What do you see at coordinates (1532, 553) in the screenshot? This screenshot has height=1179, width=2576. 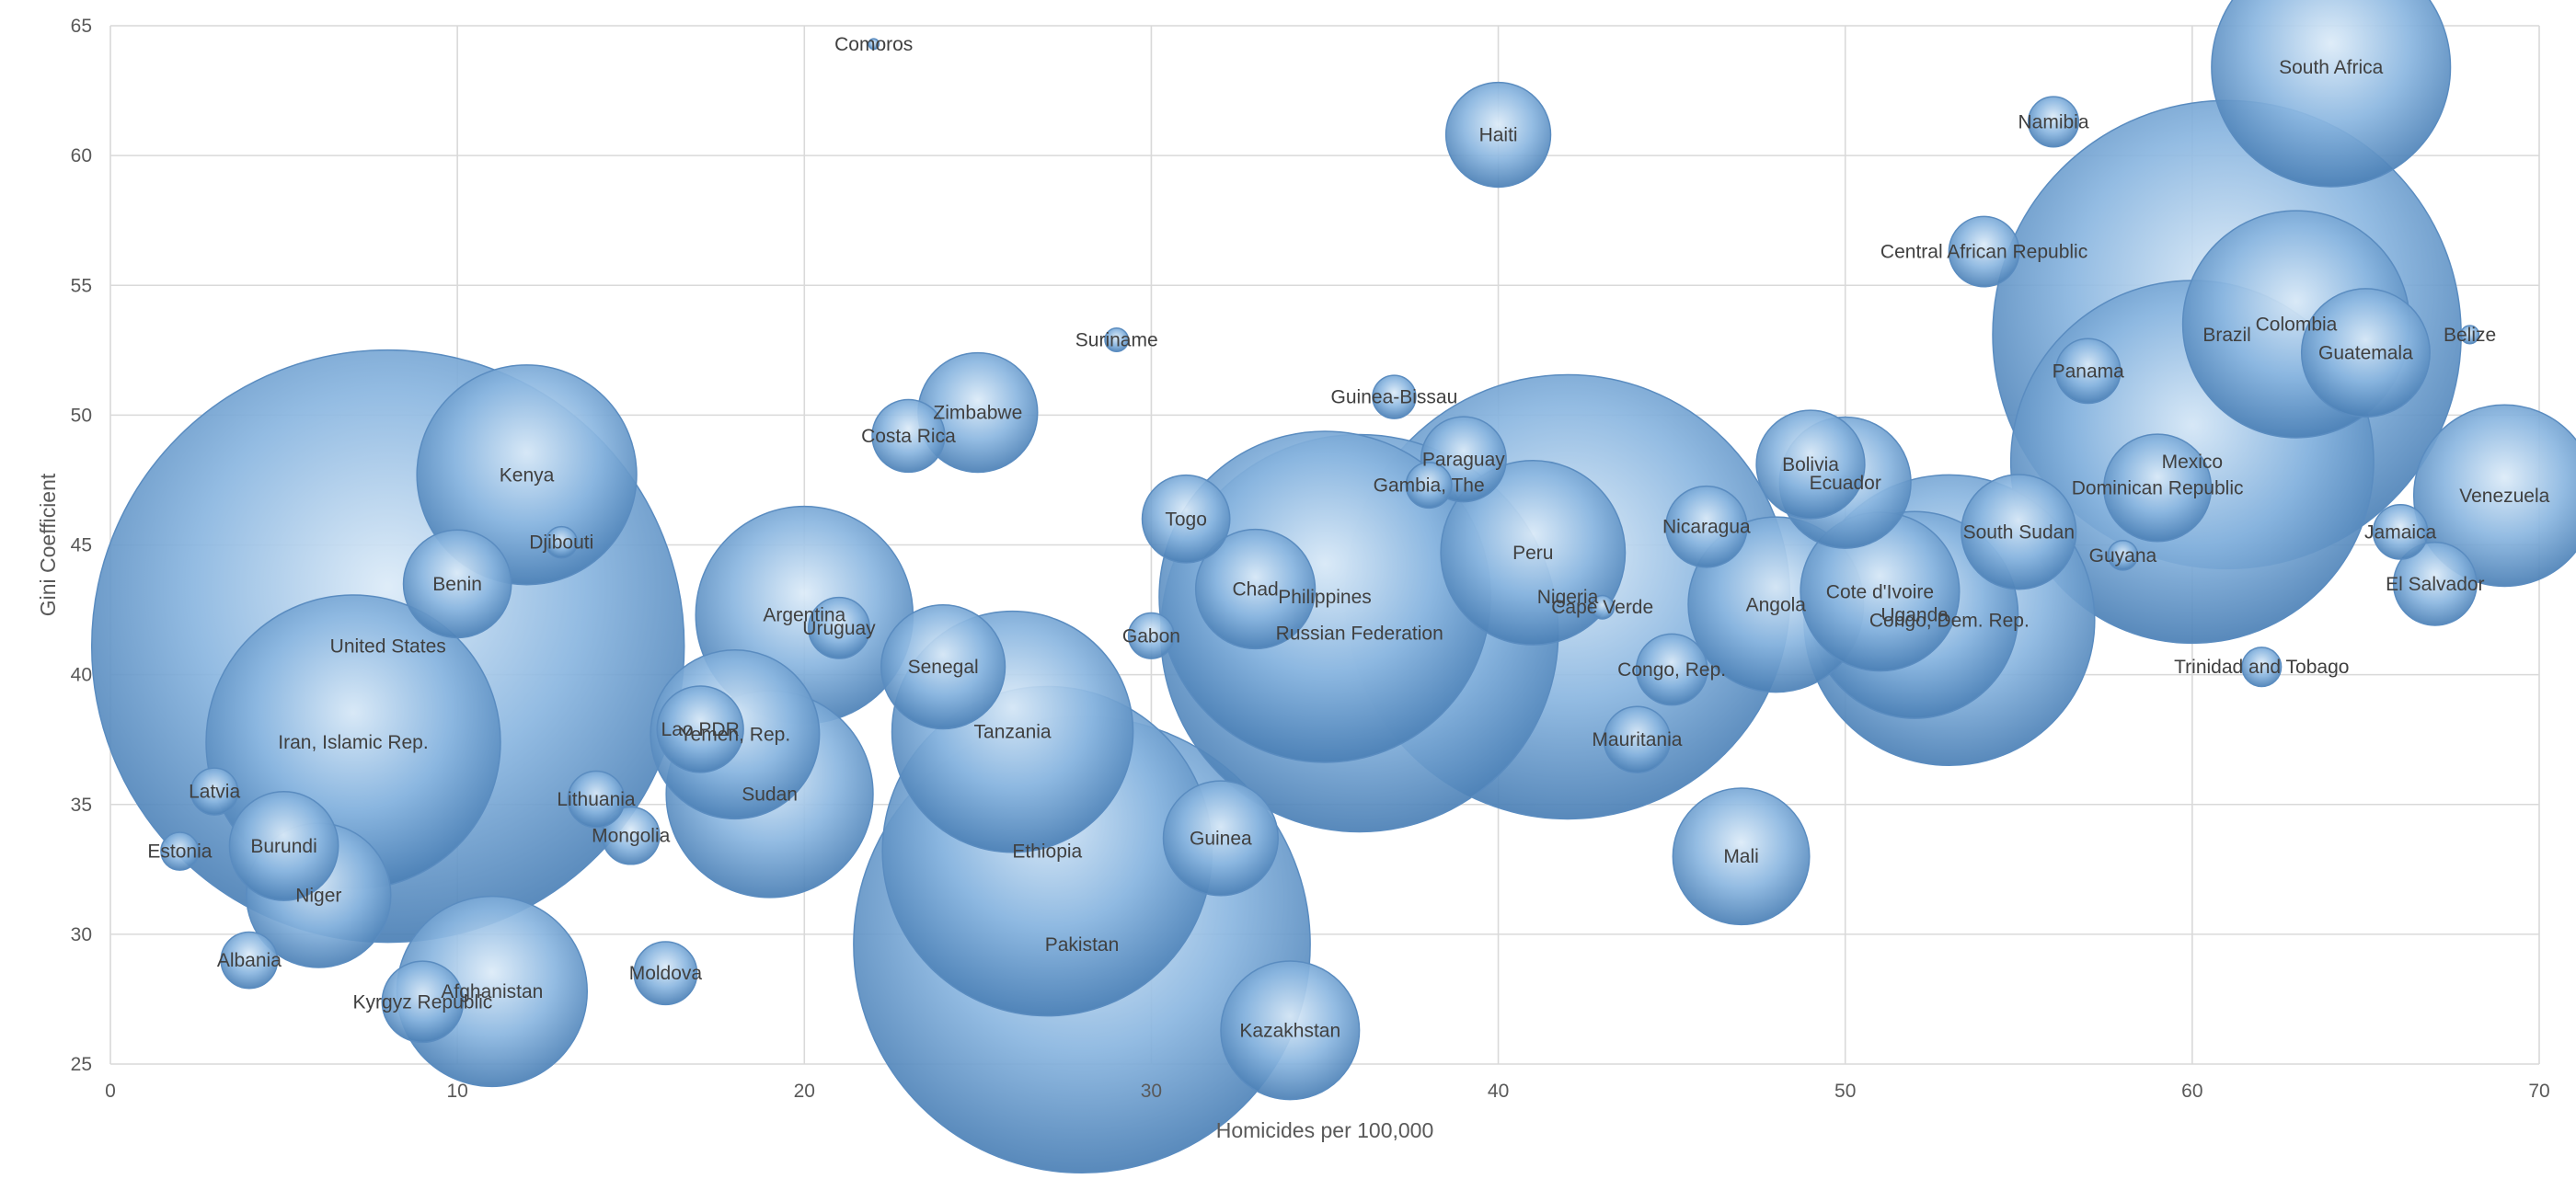 I see `bubble-label: Peru` at bounding box center [1532, 553].